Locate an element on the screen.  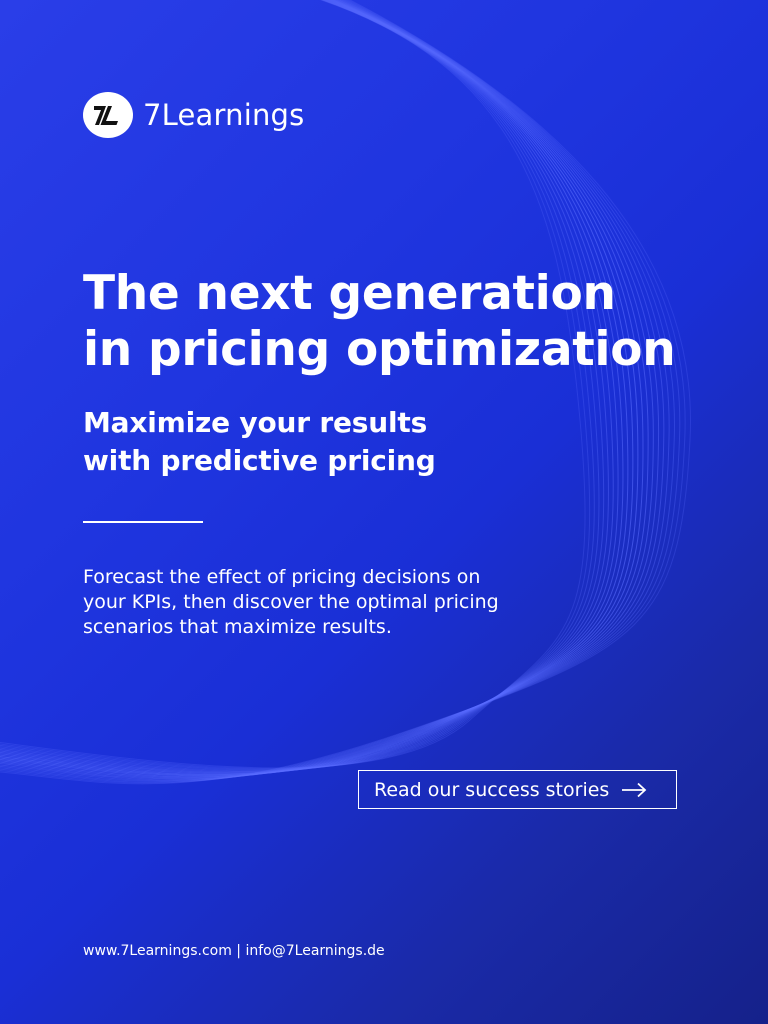
arrow-right-icon is located at coordinates (634, 789).